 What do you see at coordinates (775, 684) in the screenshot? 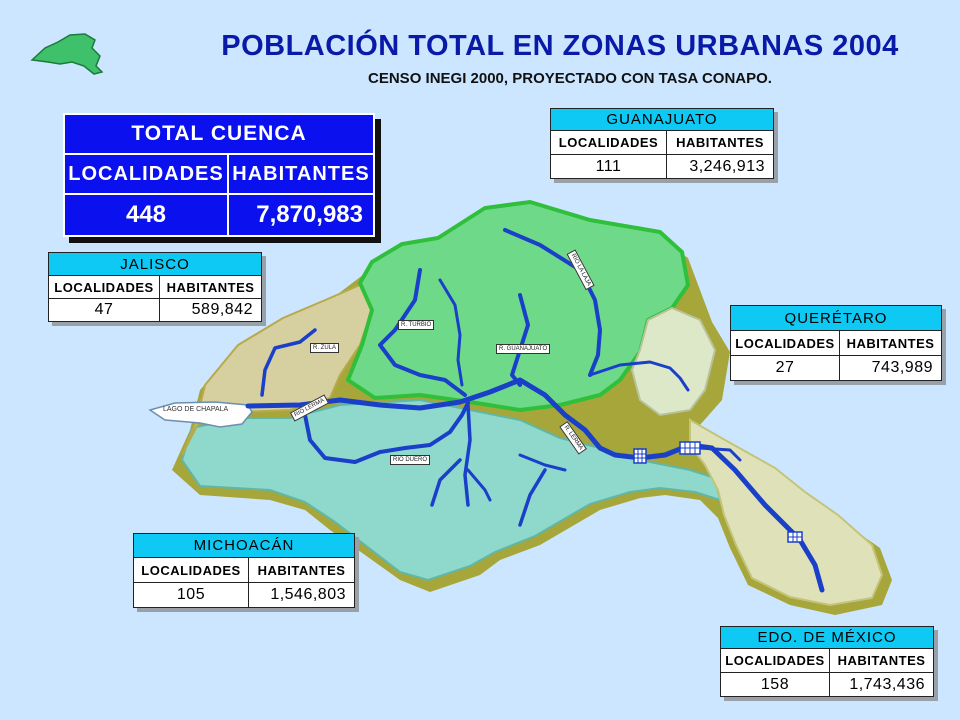
I see `mexico-localidades-value: 158` at bounding box center [775, 684].